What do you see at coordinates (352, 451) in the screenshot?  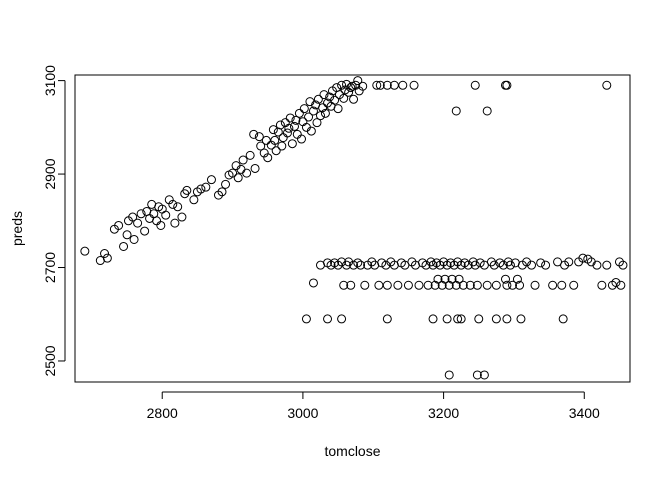 I see `x-axis-label: tomclose` at bounding box center [352, 451].